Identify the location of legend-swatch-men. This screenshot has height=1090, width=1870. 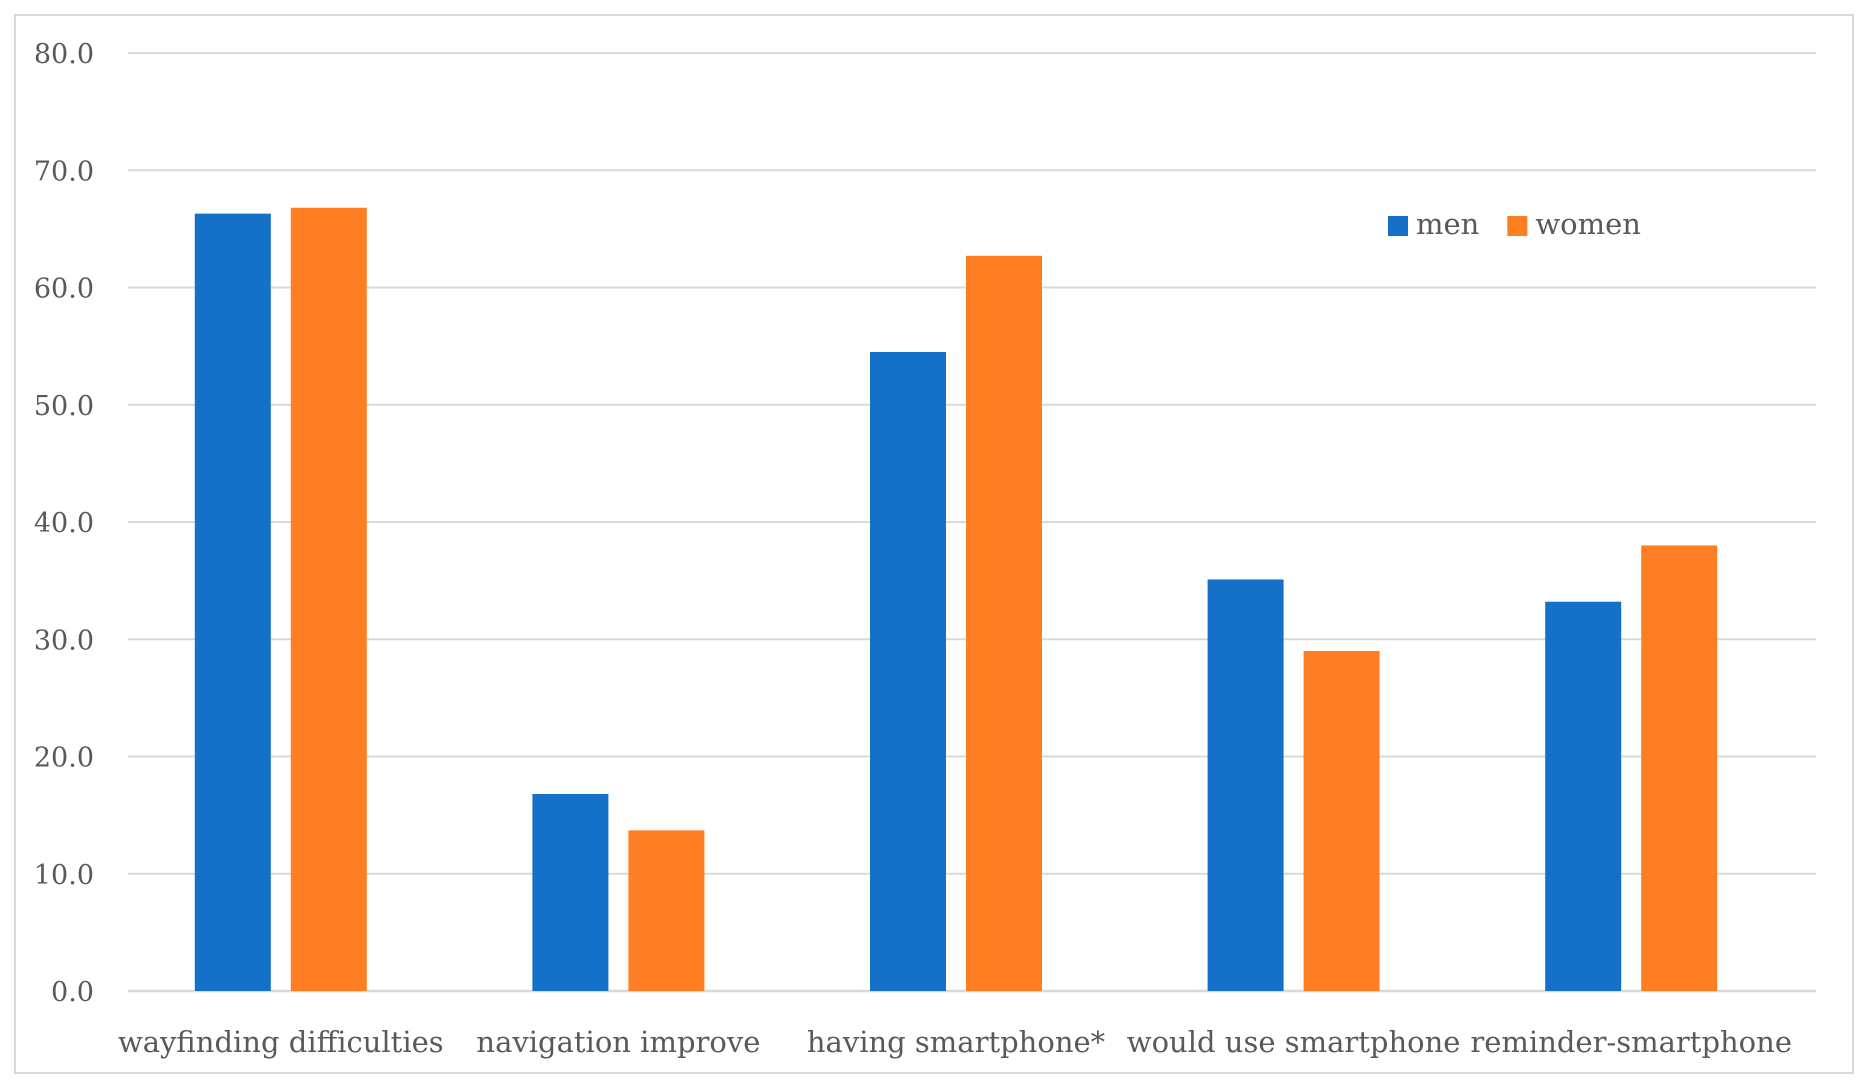
(1398, 226).